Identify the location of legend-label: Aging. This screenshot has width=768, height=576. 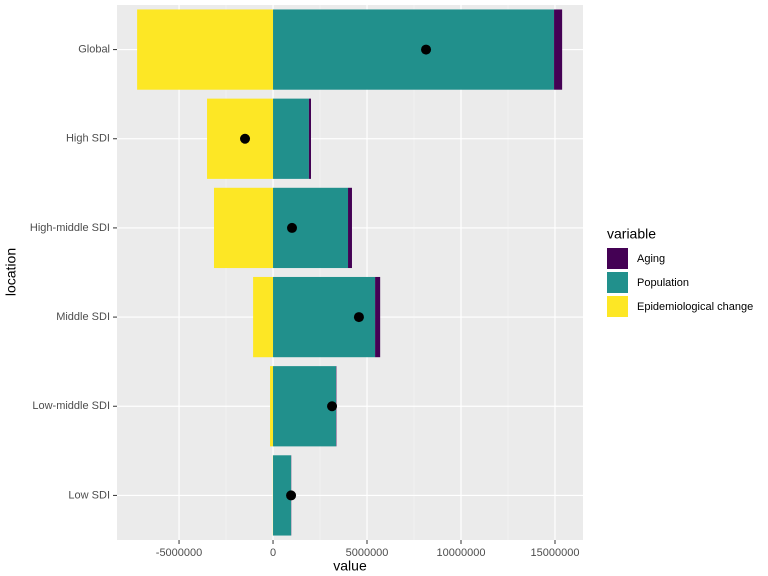
(651, 259).